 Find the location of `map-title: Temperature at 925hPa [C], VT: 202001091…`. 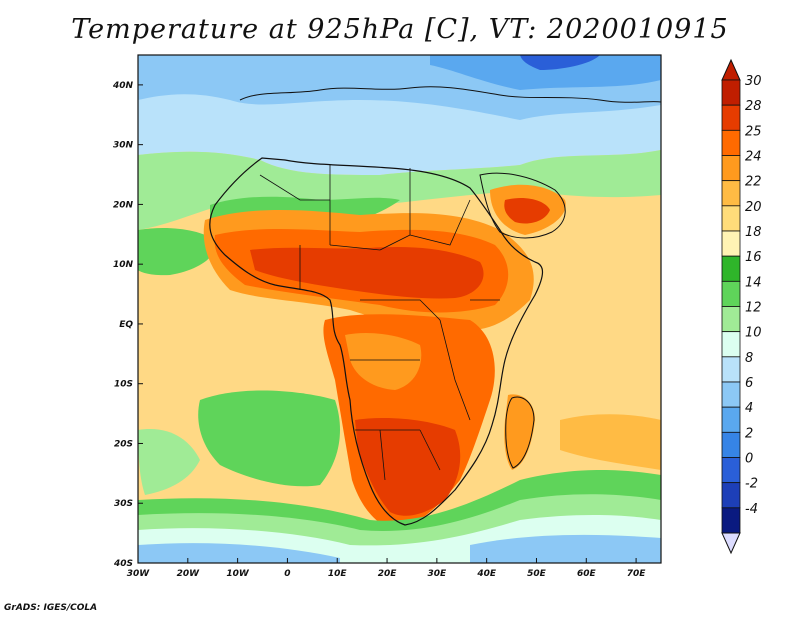

map-title: Temperature at 925hPa [C], VT: 202001091… is located at coordinates (400, 29).